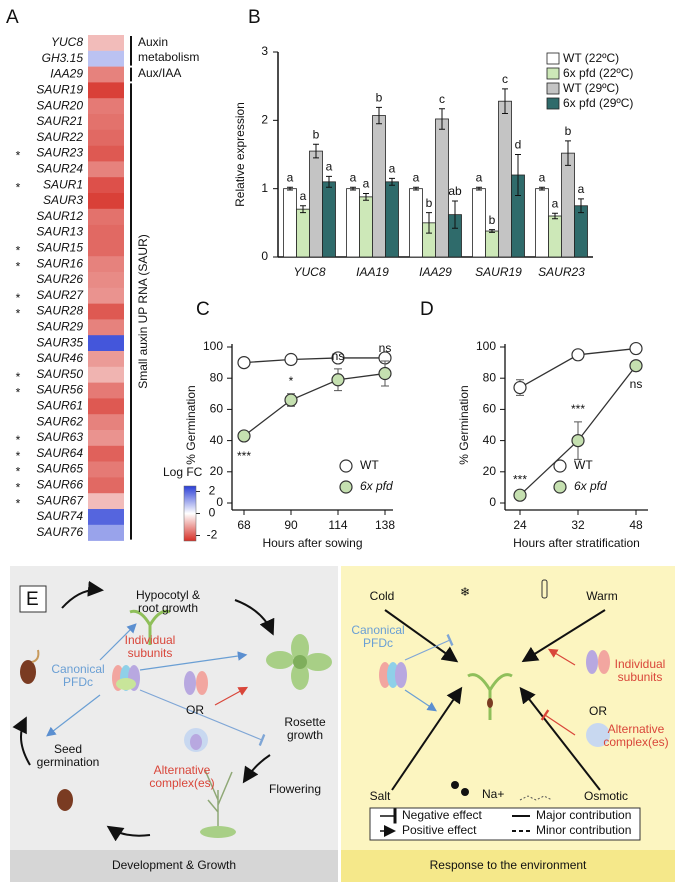 This screenshot has width=680, height=886. What do you see at coordinates (264, 120) in the screenshot?
I see `y-tick-label: 2` at bounding box center [264, 120].